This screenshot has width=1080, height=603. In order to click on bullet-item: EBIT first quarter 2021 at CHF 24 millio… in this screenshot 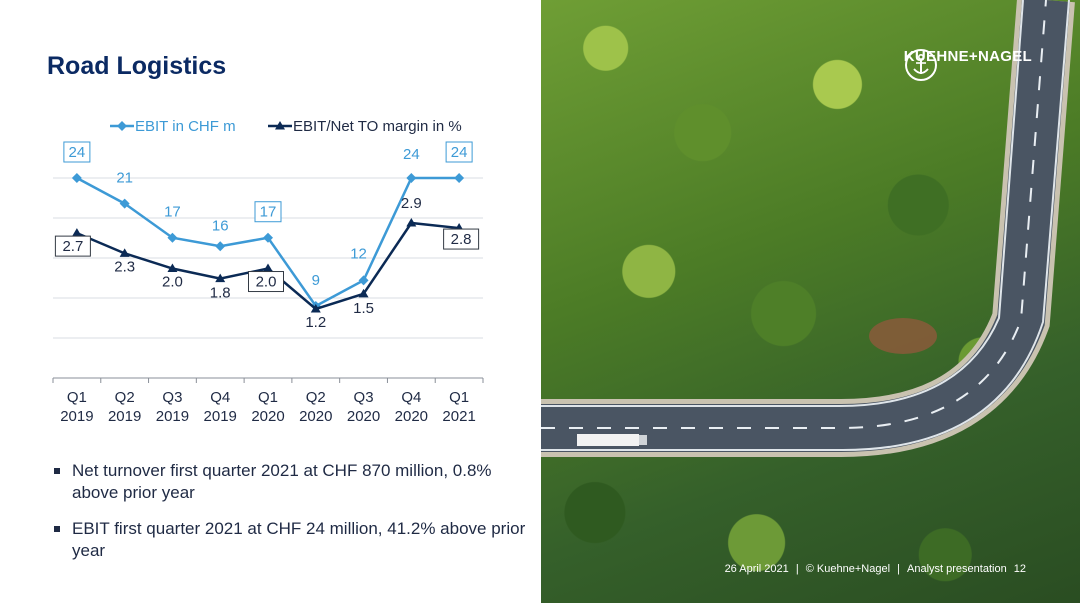, I will do `click(290, 540)`.